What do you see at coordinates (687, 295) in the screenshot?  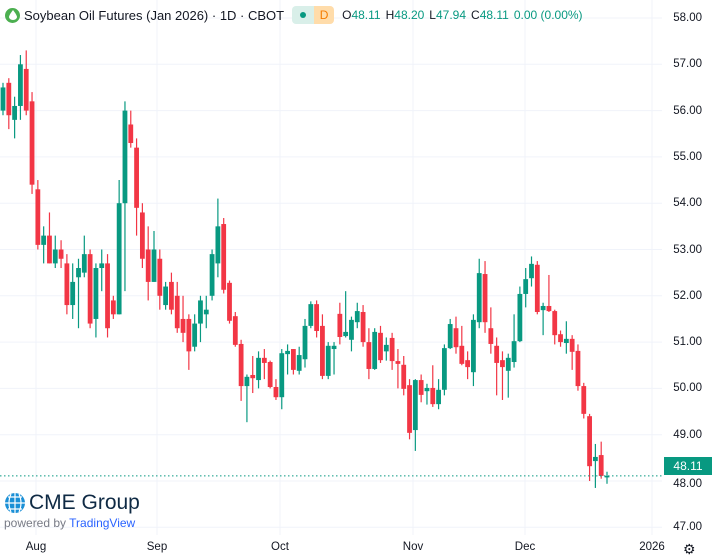 I see `price-tick-label: 52.00` at bounding box center [687, 295].